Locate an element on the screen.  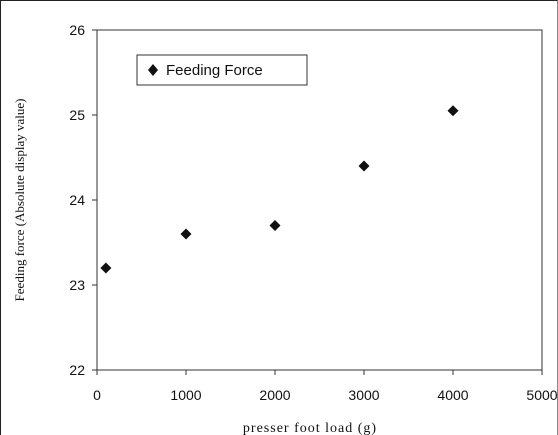
x-axis: 0 1000 2000 3000 4000 5000 is located at coordinates (325, 386).